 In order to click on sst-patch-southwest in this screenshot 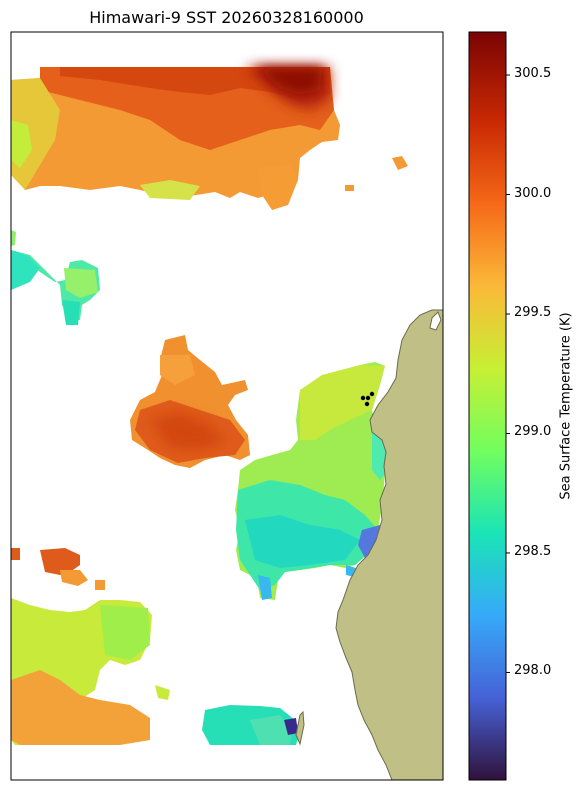, I will do `click(90, 646)`.